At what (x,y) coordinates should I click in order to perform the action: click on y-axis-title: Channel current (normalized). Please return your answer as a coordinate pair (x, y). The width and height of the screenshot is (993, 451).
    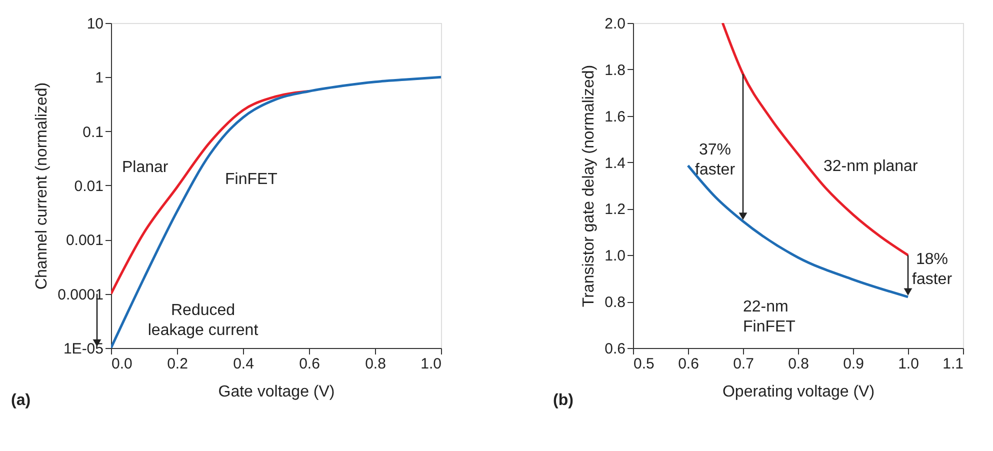
    Looking at the image, I should click on (42, 186).